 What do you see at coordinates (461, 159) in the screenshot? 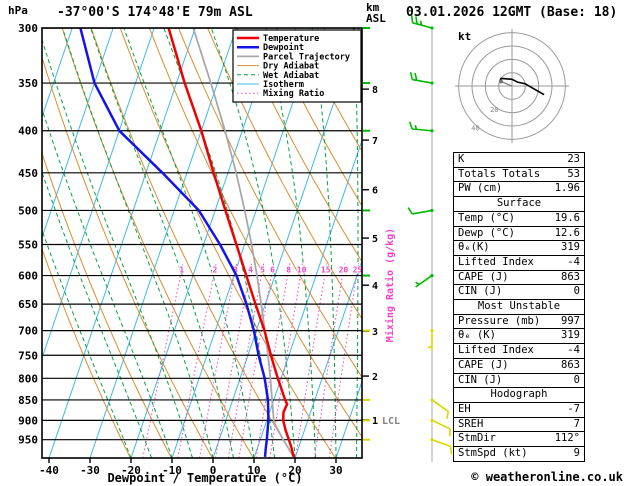
I see `stat-label: K` at bounding box center [461, 159].